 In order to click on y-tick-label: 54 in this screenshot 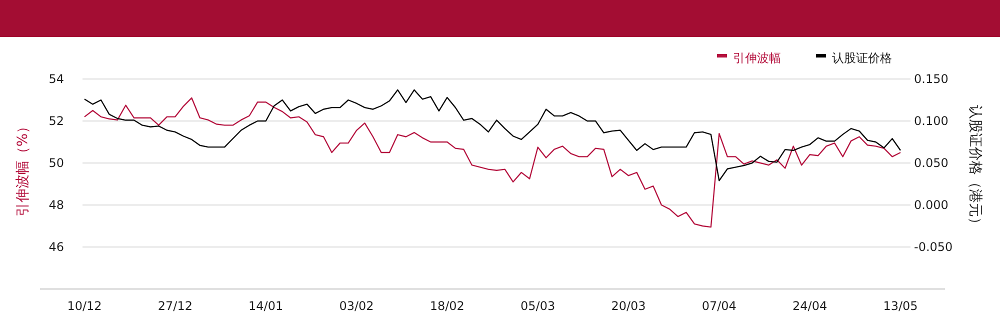, I will do `click(56, 79)`.